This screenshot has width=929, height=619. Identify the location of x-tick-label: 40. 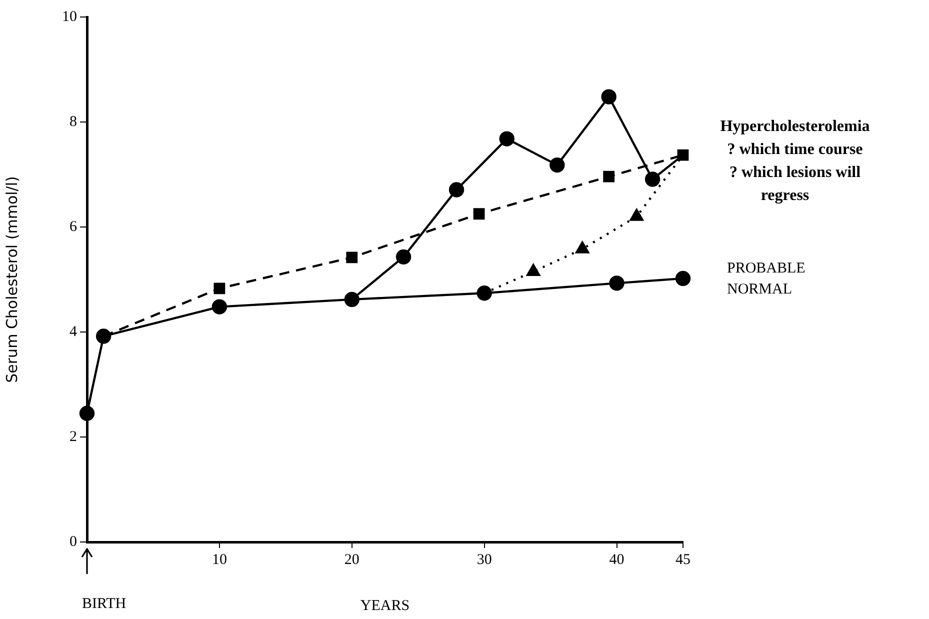
(616, 560).